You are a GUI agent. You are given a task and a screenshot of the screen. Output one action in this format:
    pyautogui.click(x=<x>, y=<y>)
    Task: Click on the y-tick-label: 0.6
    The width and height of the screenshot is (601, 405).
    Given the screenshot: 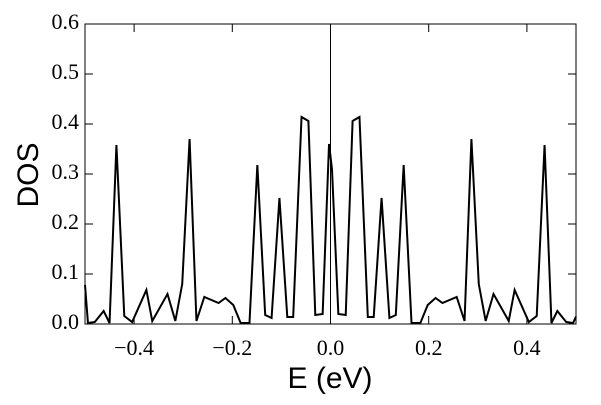 What is the action you would take?
    pyautogui.click(x=66, y=21)
    